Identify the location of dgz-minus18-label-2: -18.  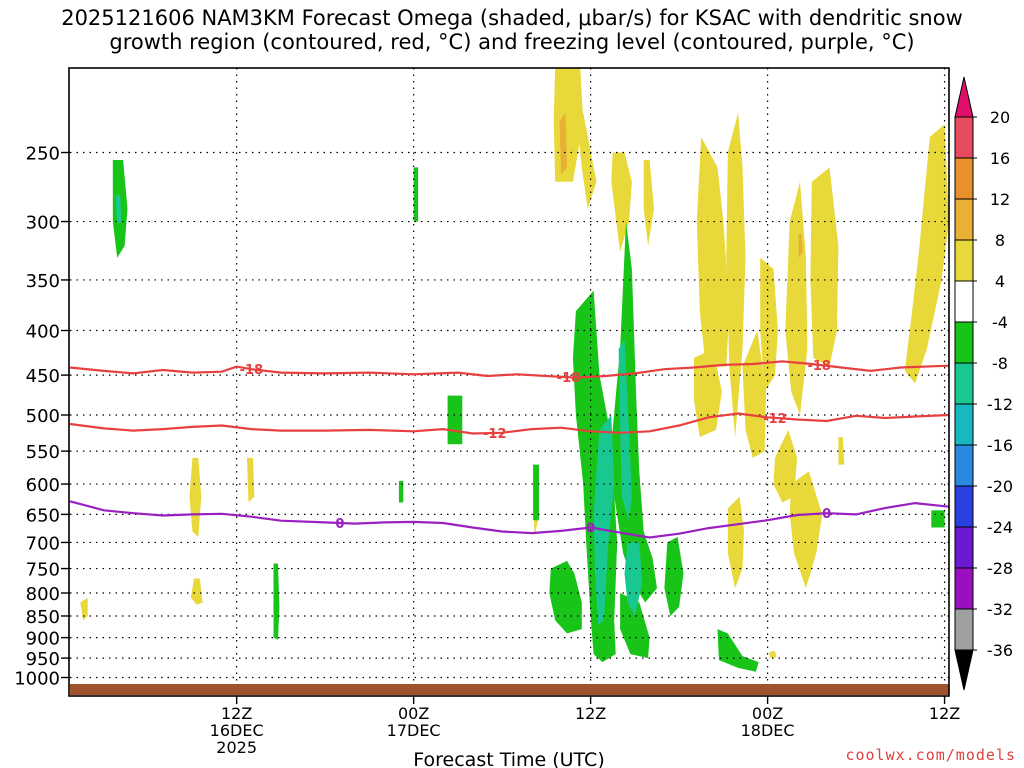
(819, 366).